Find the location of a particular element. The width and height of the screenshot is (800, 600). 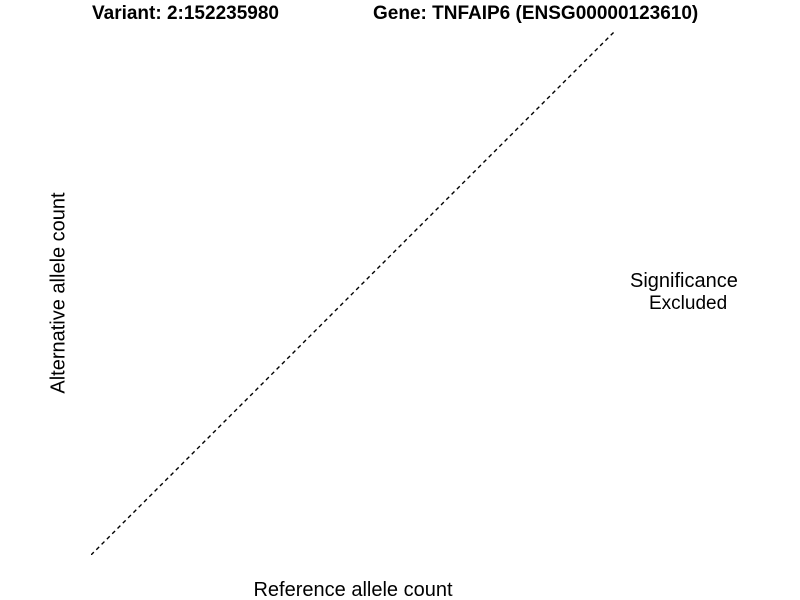

x-axis-title: Reference allele count is located at coordinates (353, 589).